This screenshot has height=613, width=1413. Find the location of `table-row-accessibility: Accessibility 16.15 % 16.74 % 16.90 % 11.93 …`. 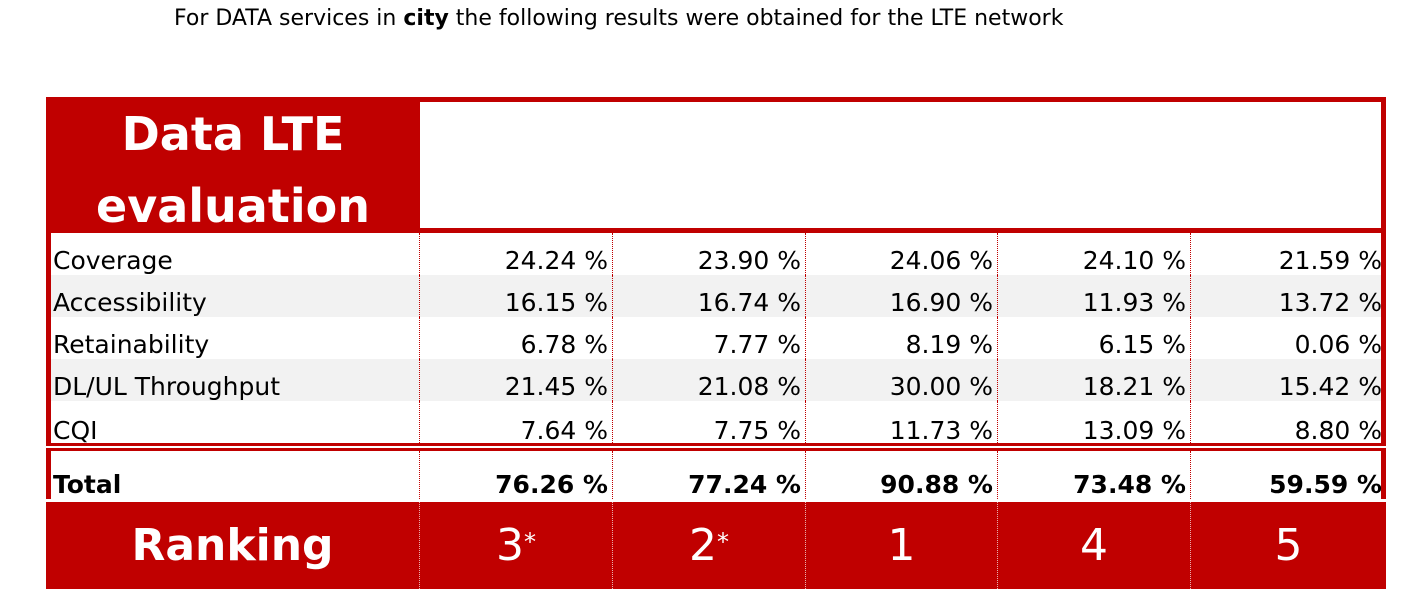

table-row-accessibility: Accessibility 16.15 % 16.74 % 16.90 % 11.93 … is located at coordinates (716, 296).